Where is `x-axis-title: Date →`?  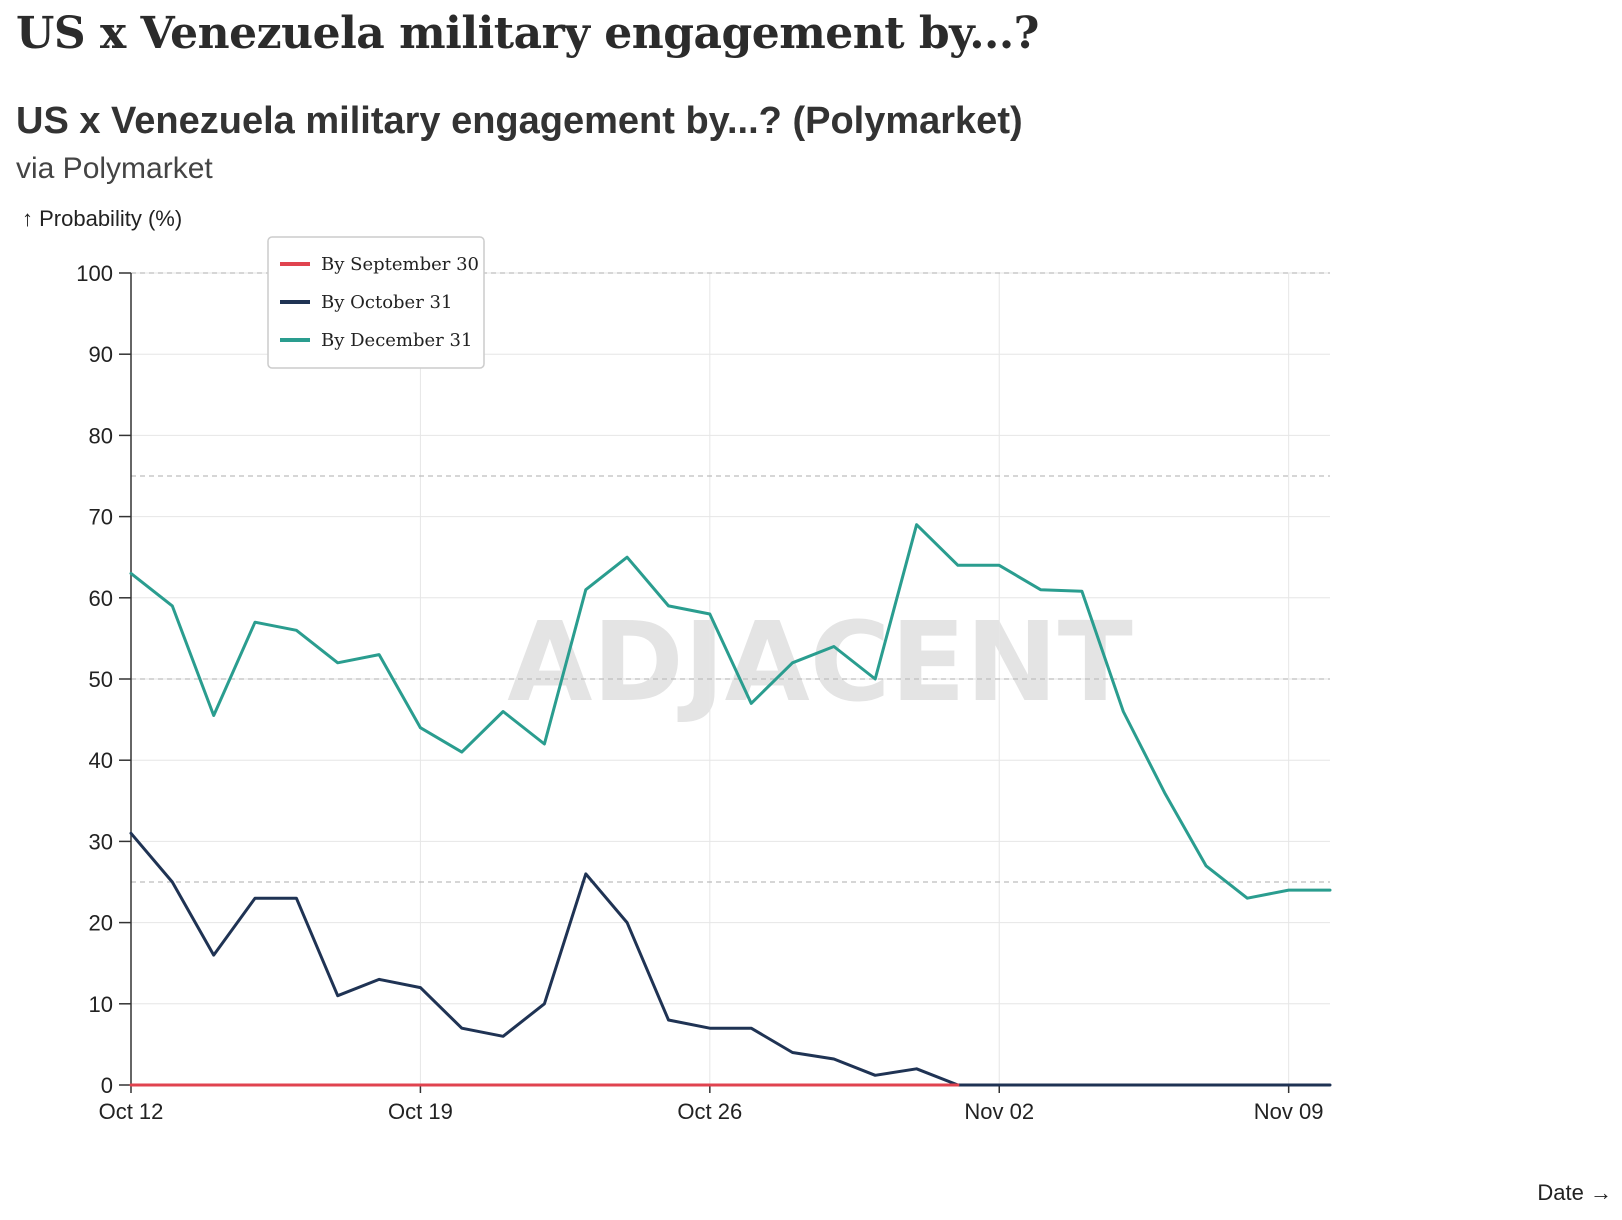 x-axis-title: Date → is located at coordinates (1574, 1192).